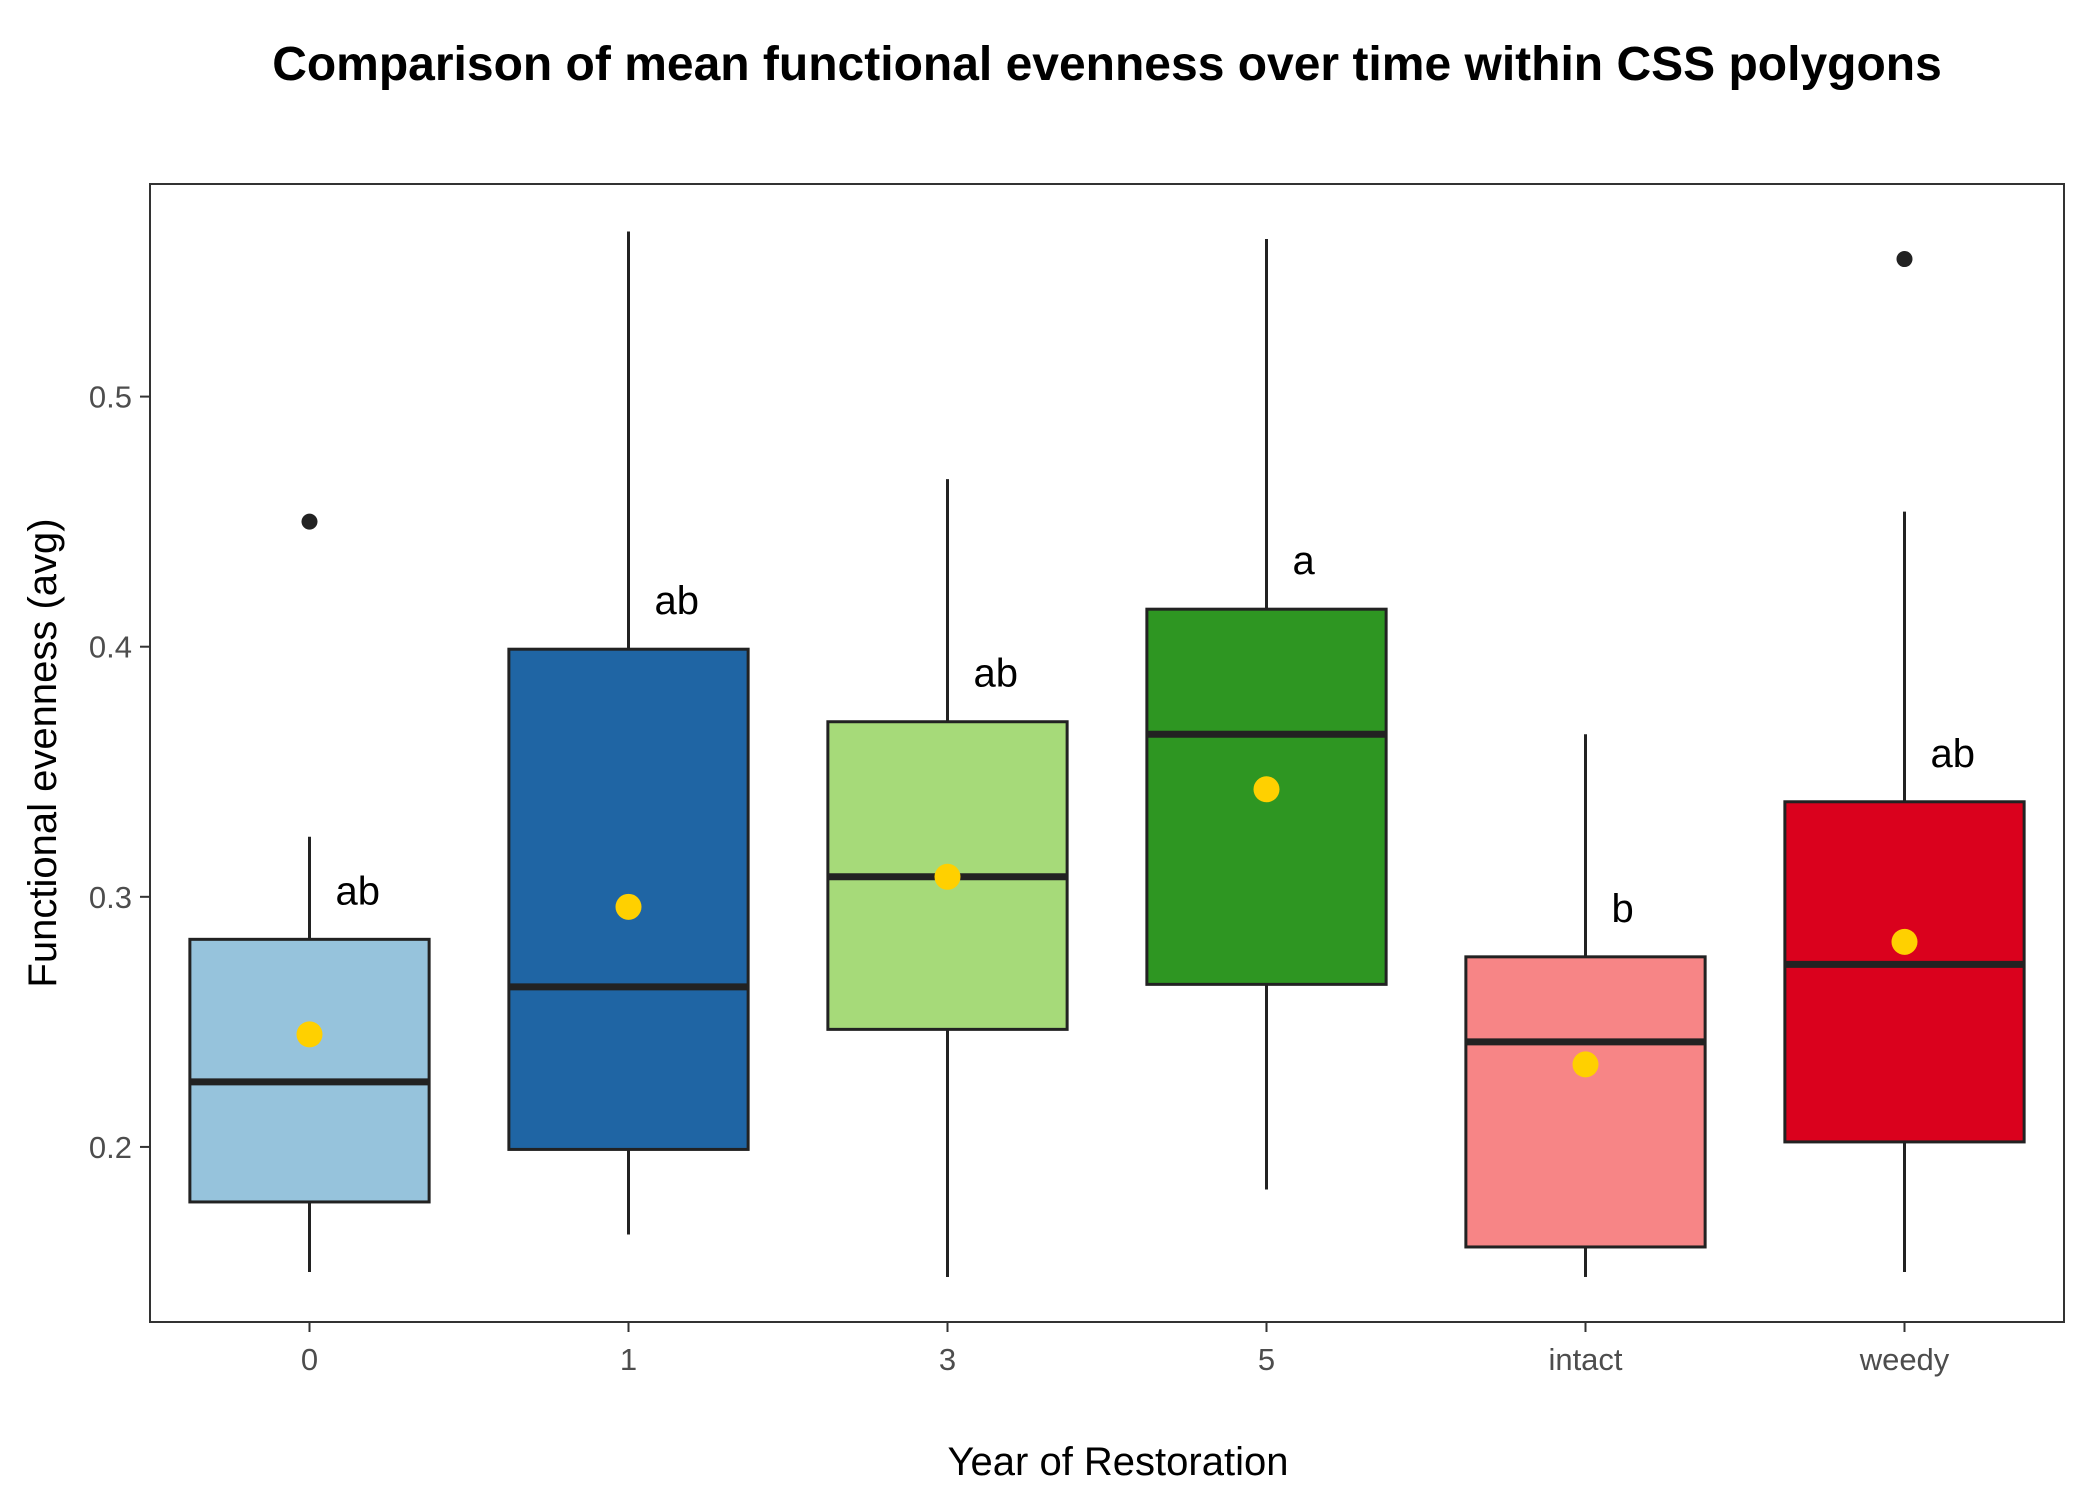  What do you see at coordinates (628, 733) in the screenshot?
I see `box-group-1: ab` at bounding box center [628, 733].